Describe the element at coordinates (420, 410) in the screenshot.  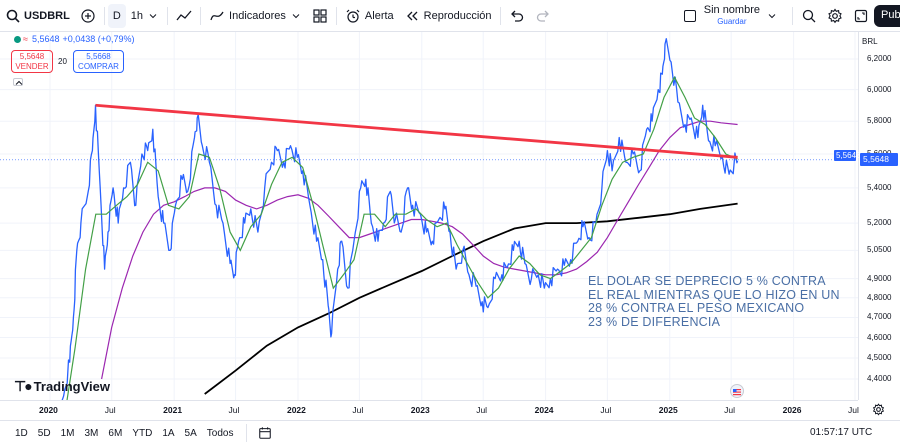
I see `time-tick-label: 2023` at that location.